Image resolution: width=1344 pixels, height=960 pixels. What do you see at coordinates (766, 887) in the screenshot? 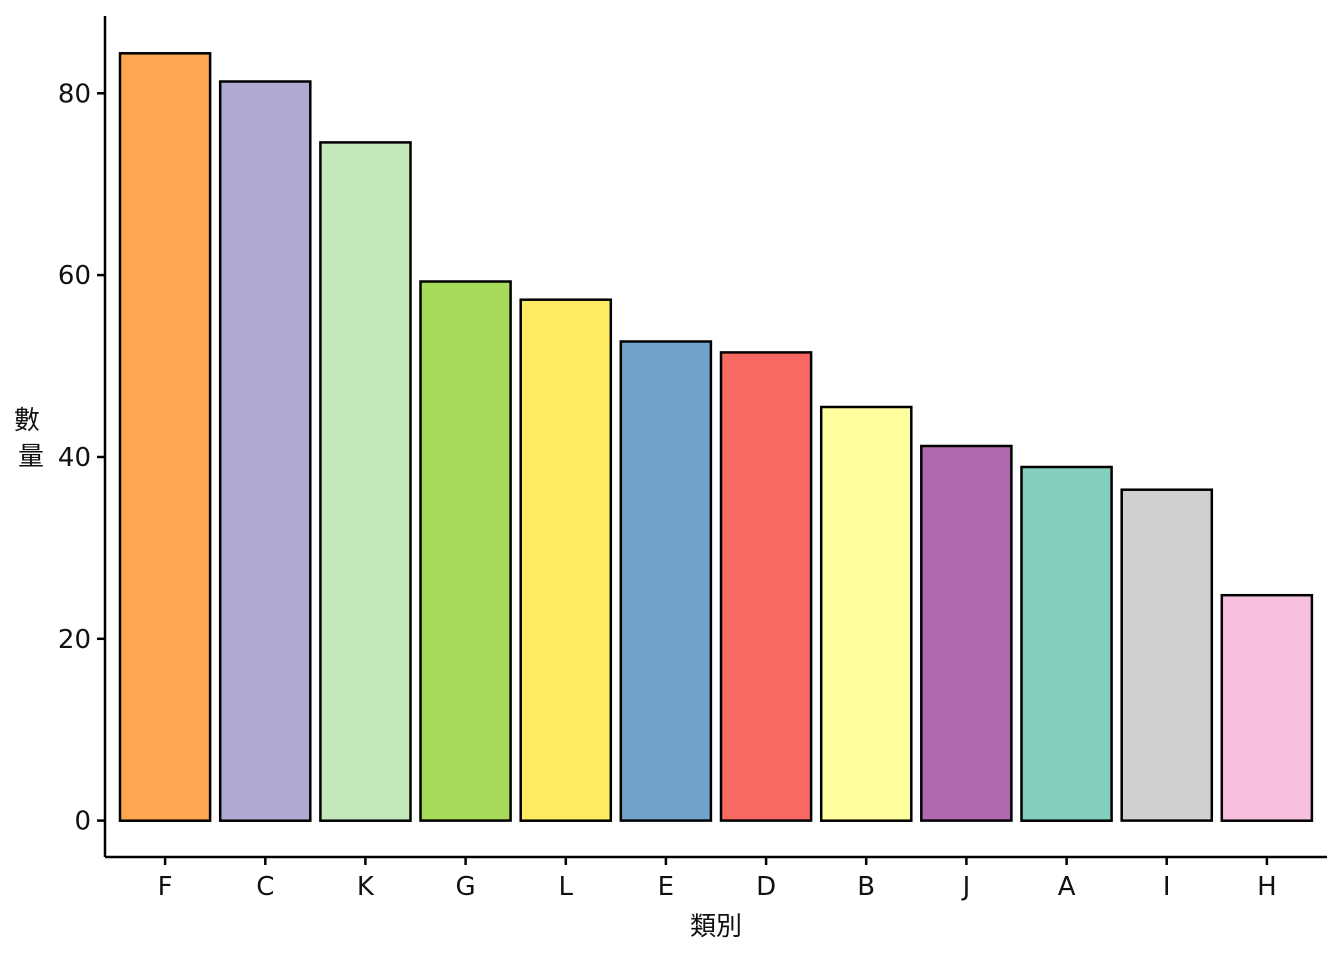
I see `x-tick-label: D` at bounding box center [766, 887].